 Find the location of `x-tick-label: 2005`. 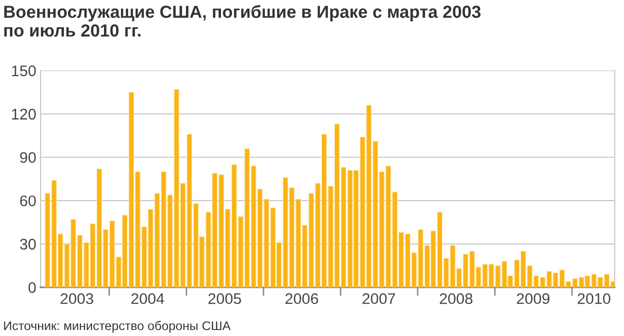

x-tick-label: 2005 is located at coordinates (225, 298).